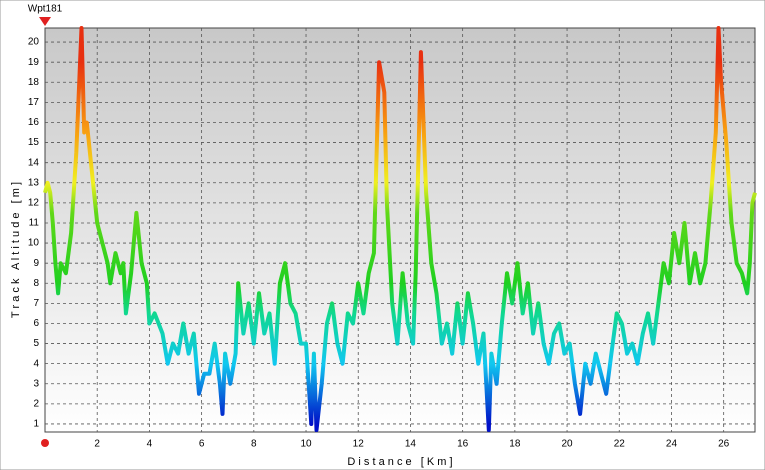  Describe the element at coordinates (36, 323) in the screenshot. I see `y-tick-label: 6` at that location.